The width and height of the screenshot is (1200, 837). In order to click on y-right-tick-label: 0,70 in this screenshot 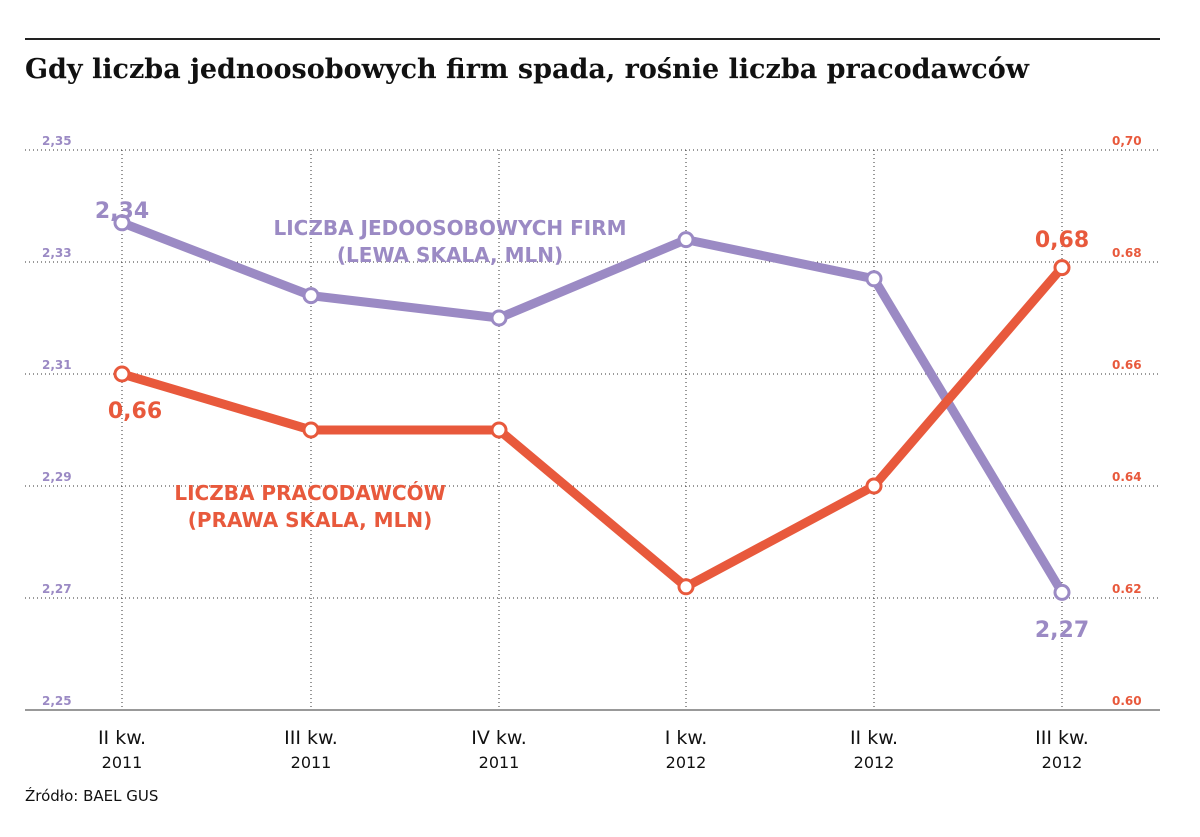, I will do `click(1127, 141)`.